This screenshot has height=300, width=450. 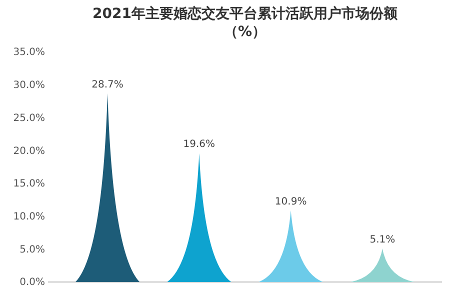 What do you see at coordinates (29, 52) in the screenshot?
I see `y-tick-label: 35.0%` at bounding box center [29, 52].